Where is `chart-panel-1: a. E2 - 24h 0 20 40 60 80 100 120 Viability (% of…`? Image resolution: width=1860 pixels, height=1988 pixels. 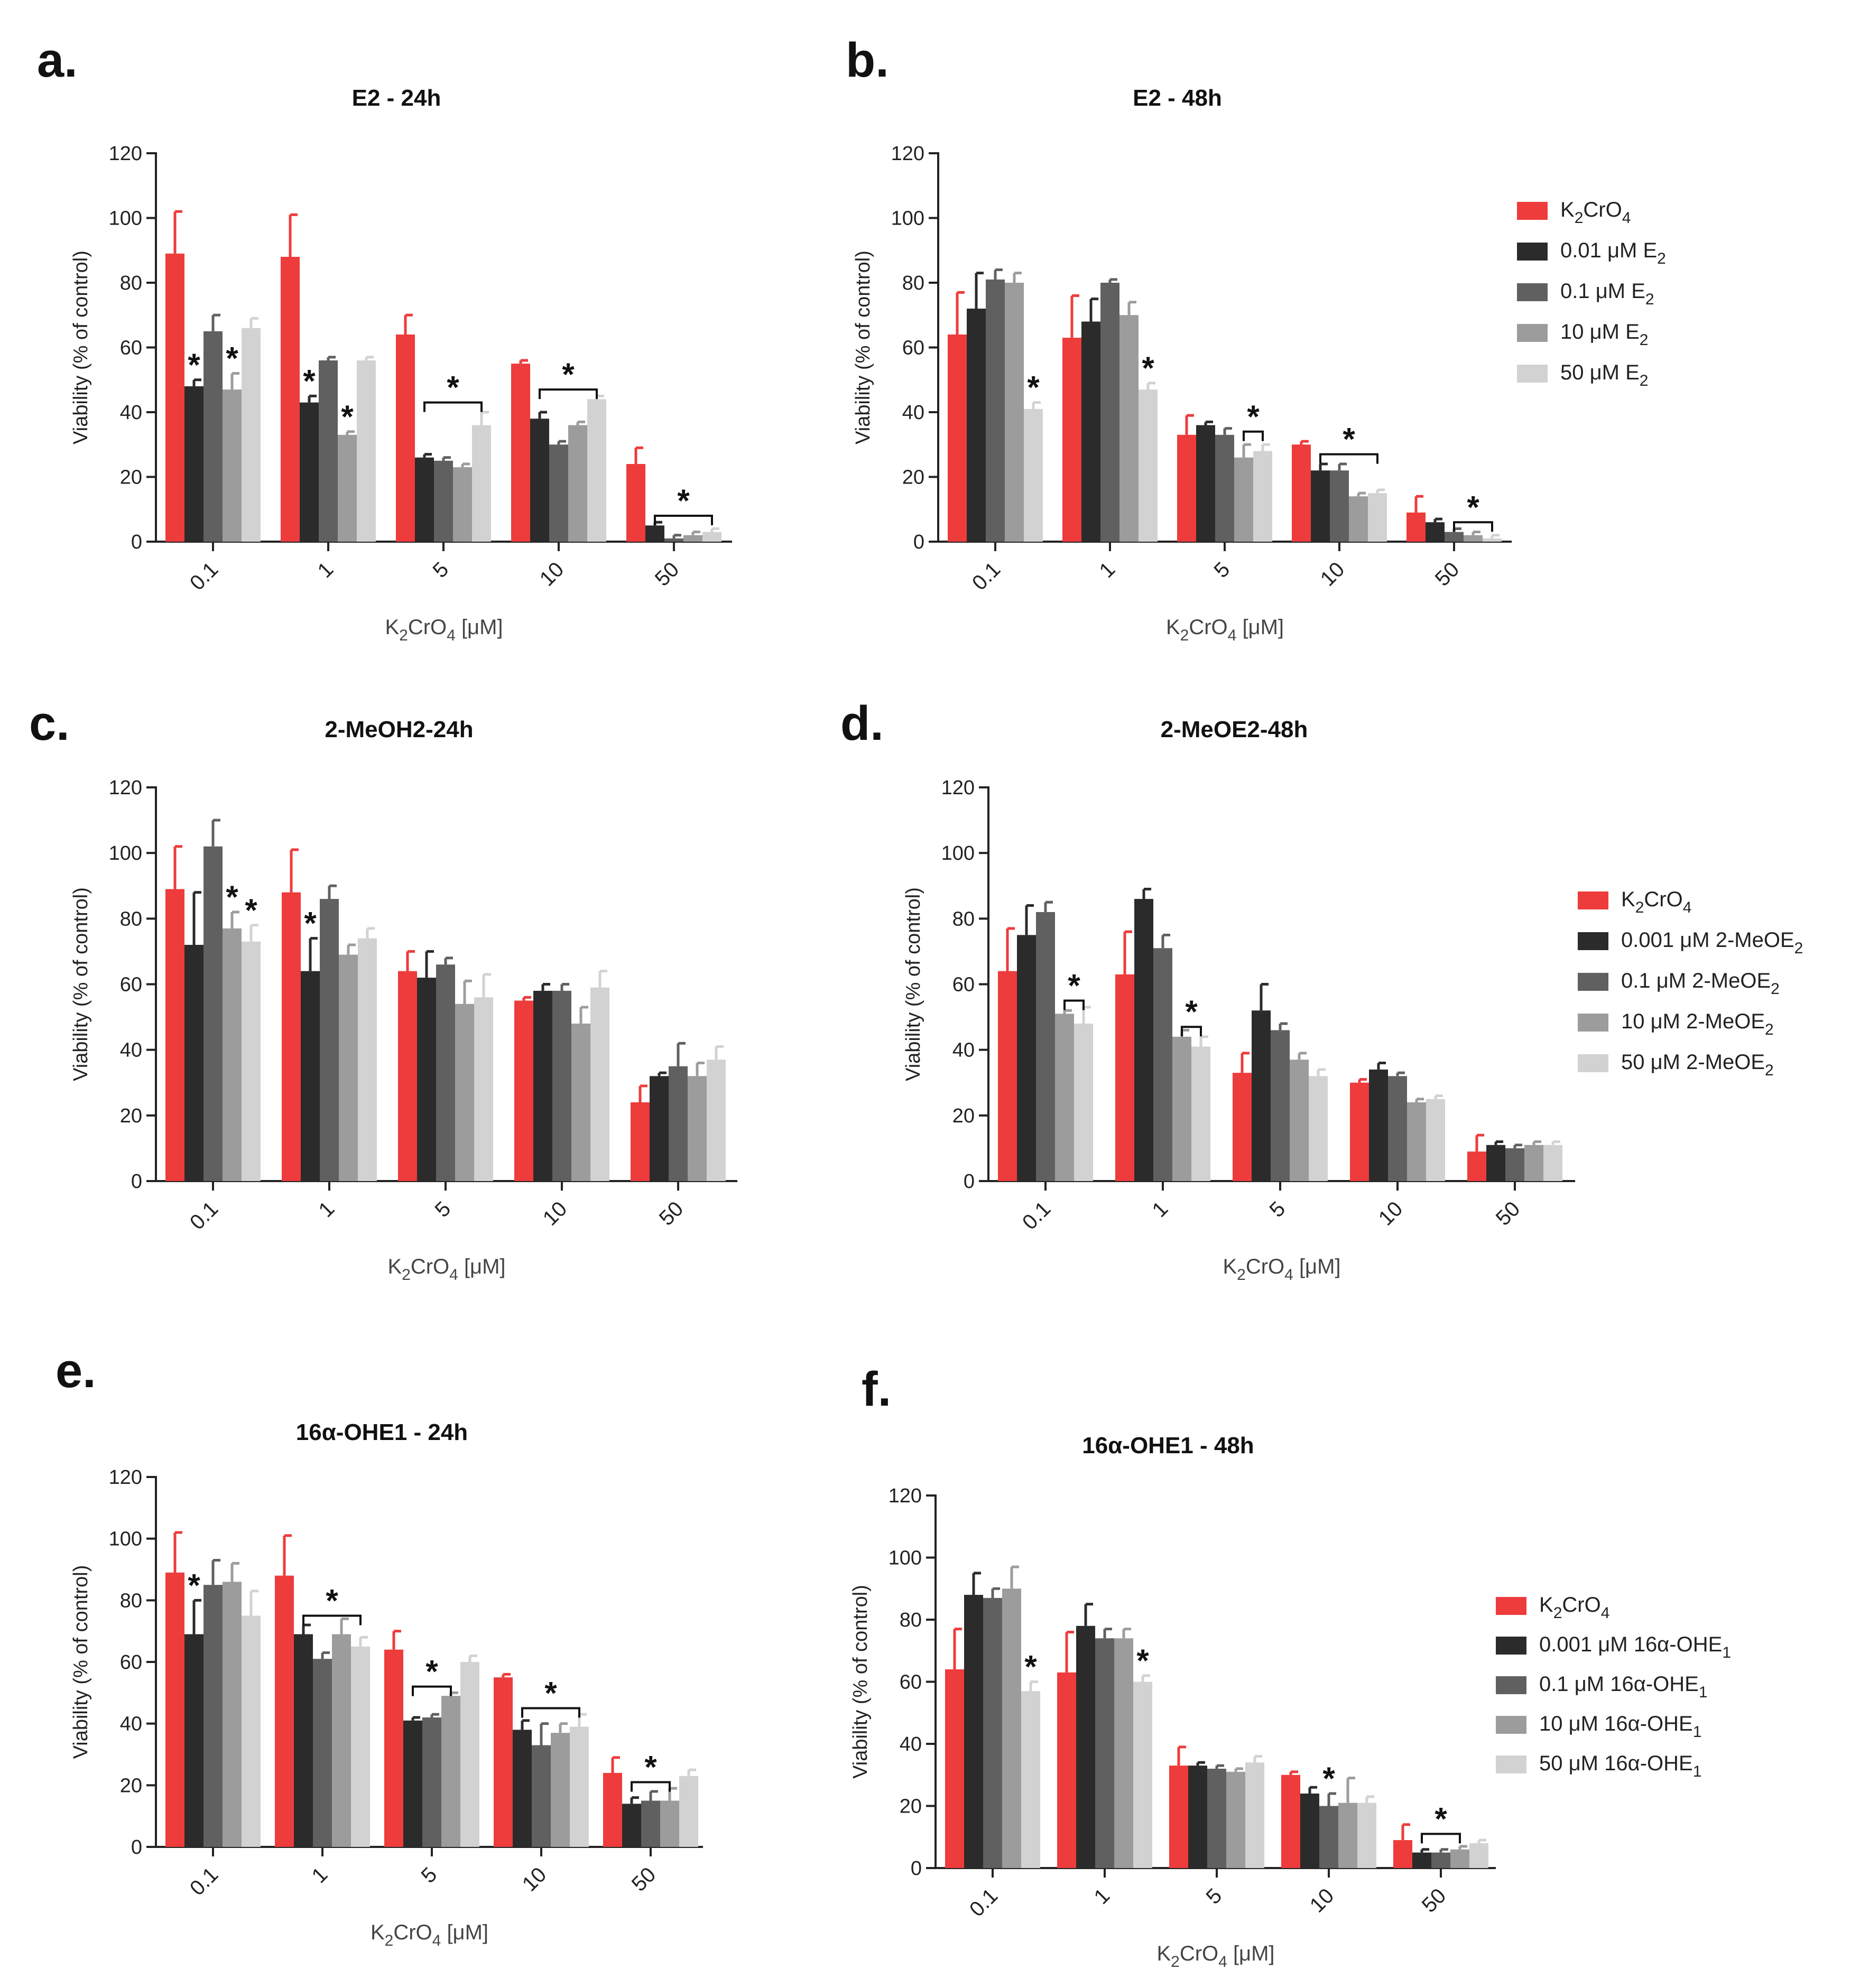 chart-panel-1: a. E2 - 24h 0 20 40 60 80 100 120 Viability (% of… is located at coordinates (384, 339).